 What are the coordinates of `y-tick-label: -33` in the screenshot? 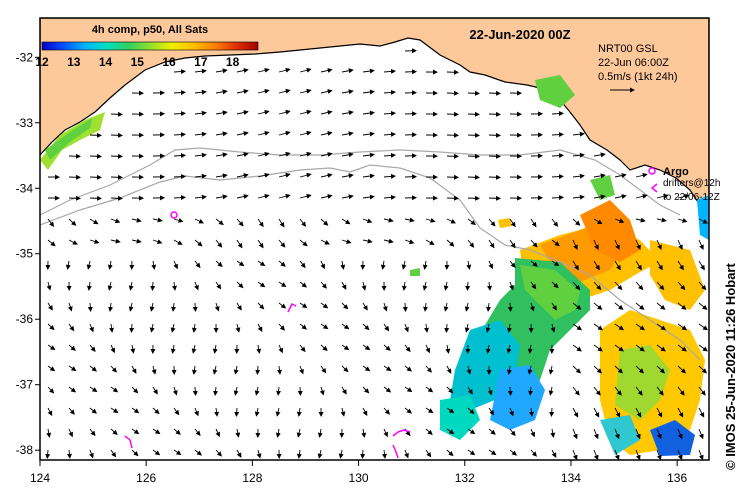 It's located at (25, 123).